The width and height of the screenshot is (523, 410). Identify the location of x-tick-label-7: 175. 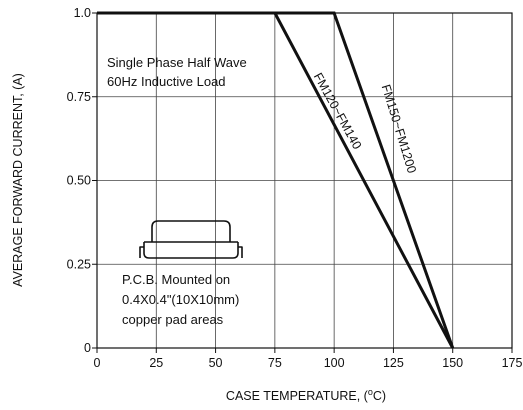
(512, 363).